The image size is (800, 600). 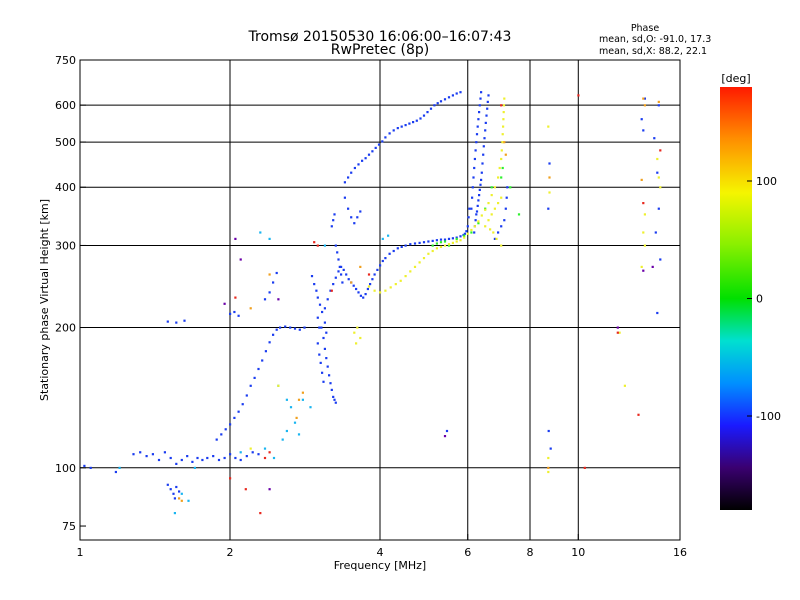 What do you see at coordinates (766, 181) in the screenshot?
I see `colorbar-tick-label: 100` at bounding box center [766, 181].